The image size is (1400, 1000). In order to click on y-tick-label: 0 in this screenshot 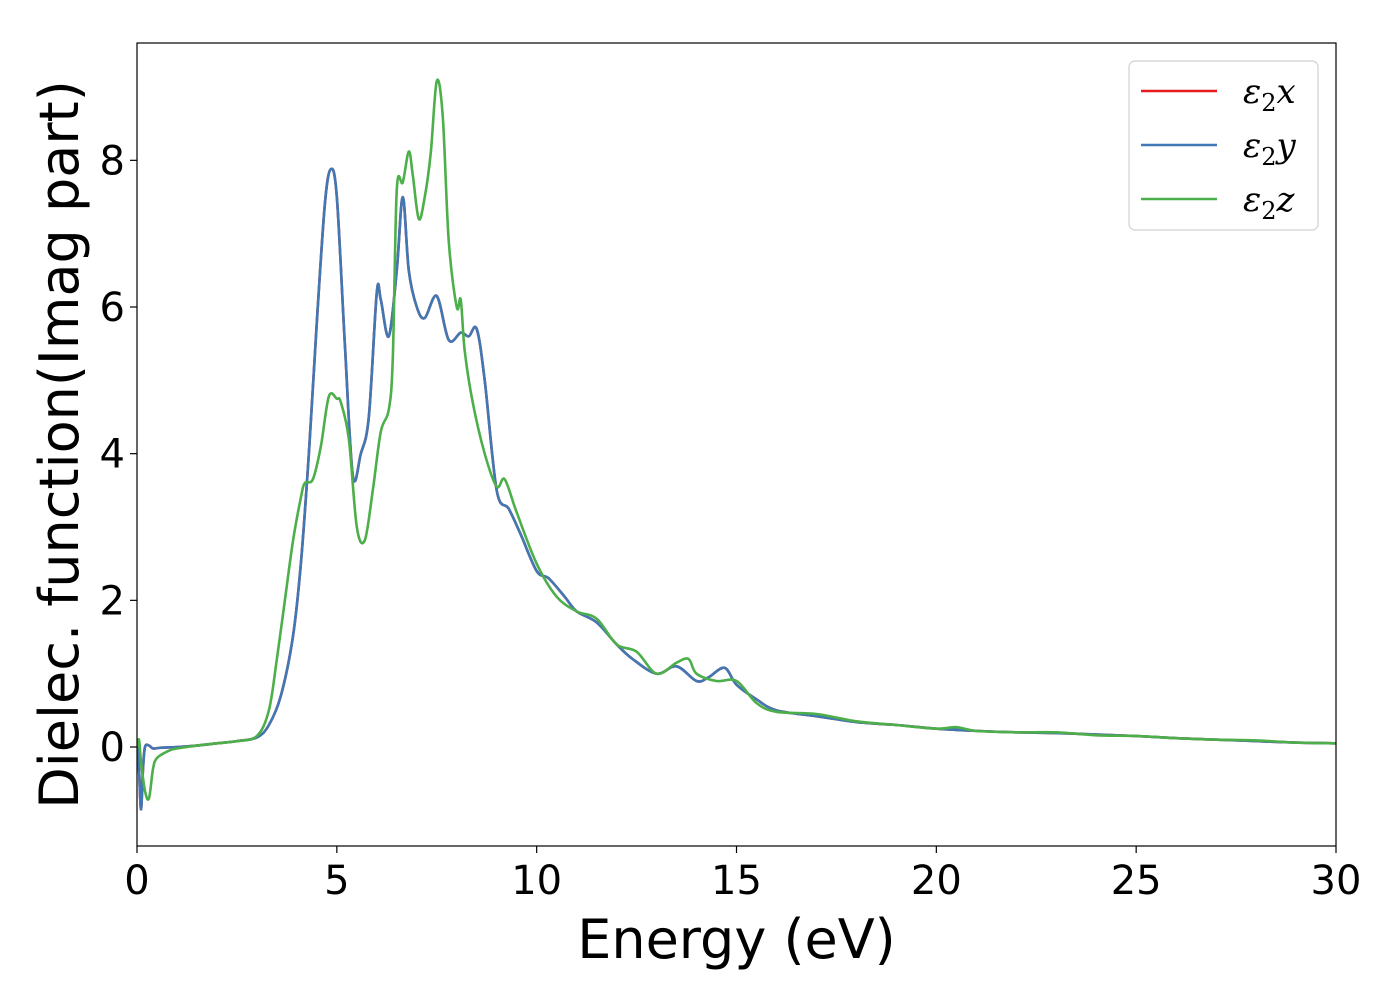, I will do `click(112, 748)`.